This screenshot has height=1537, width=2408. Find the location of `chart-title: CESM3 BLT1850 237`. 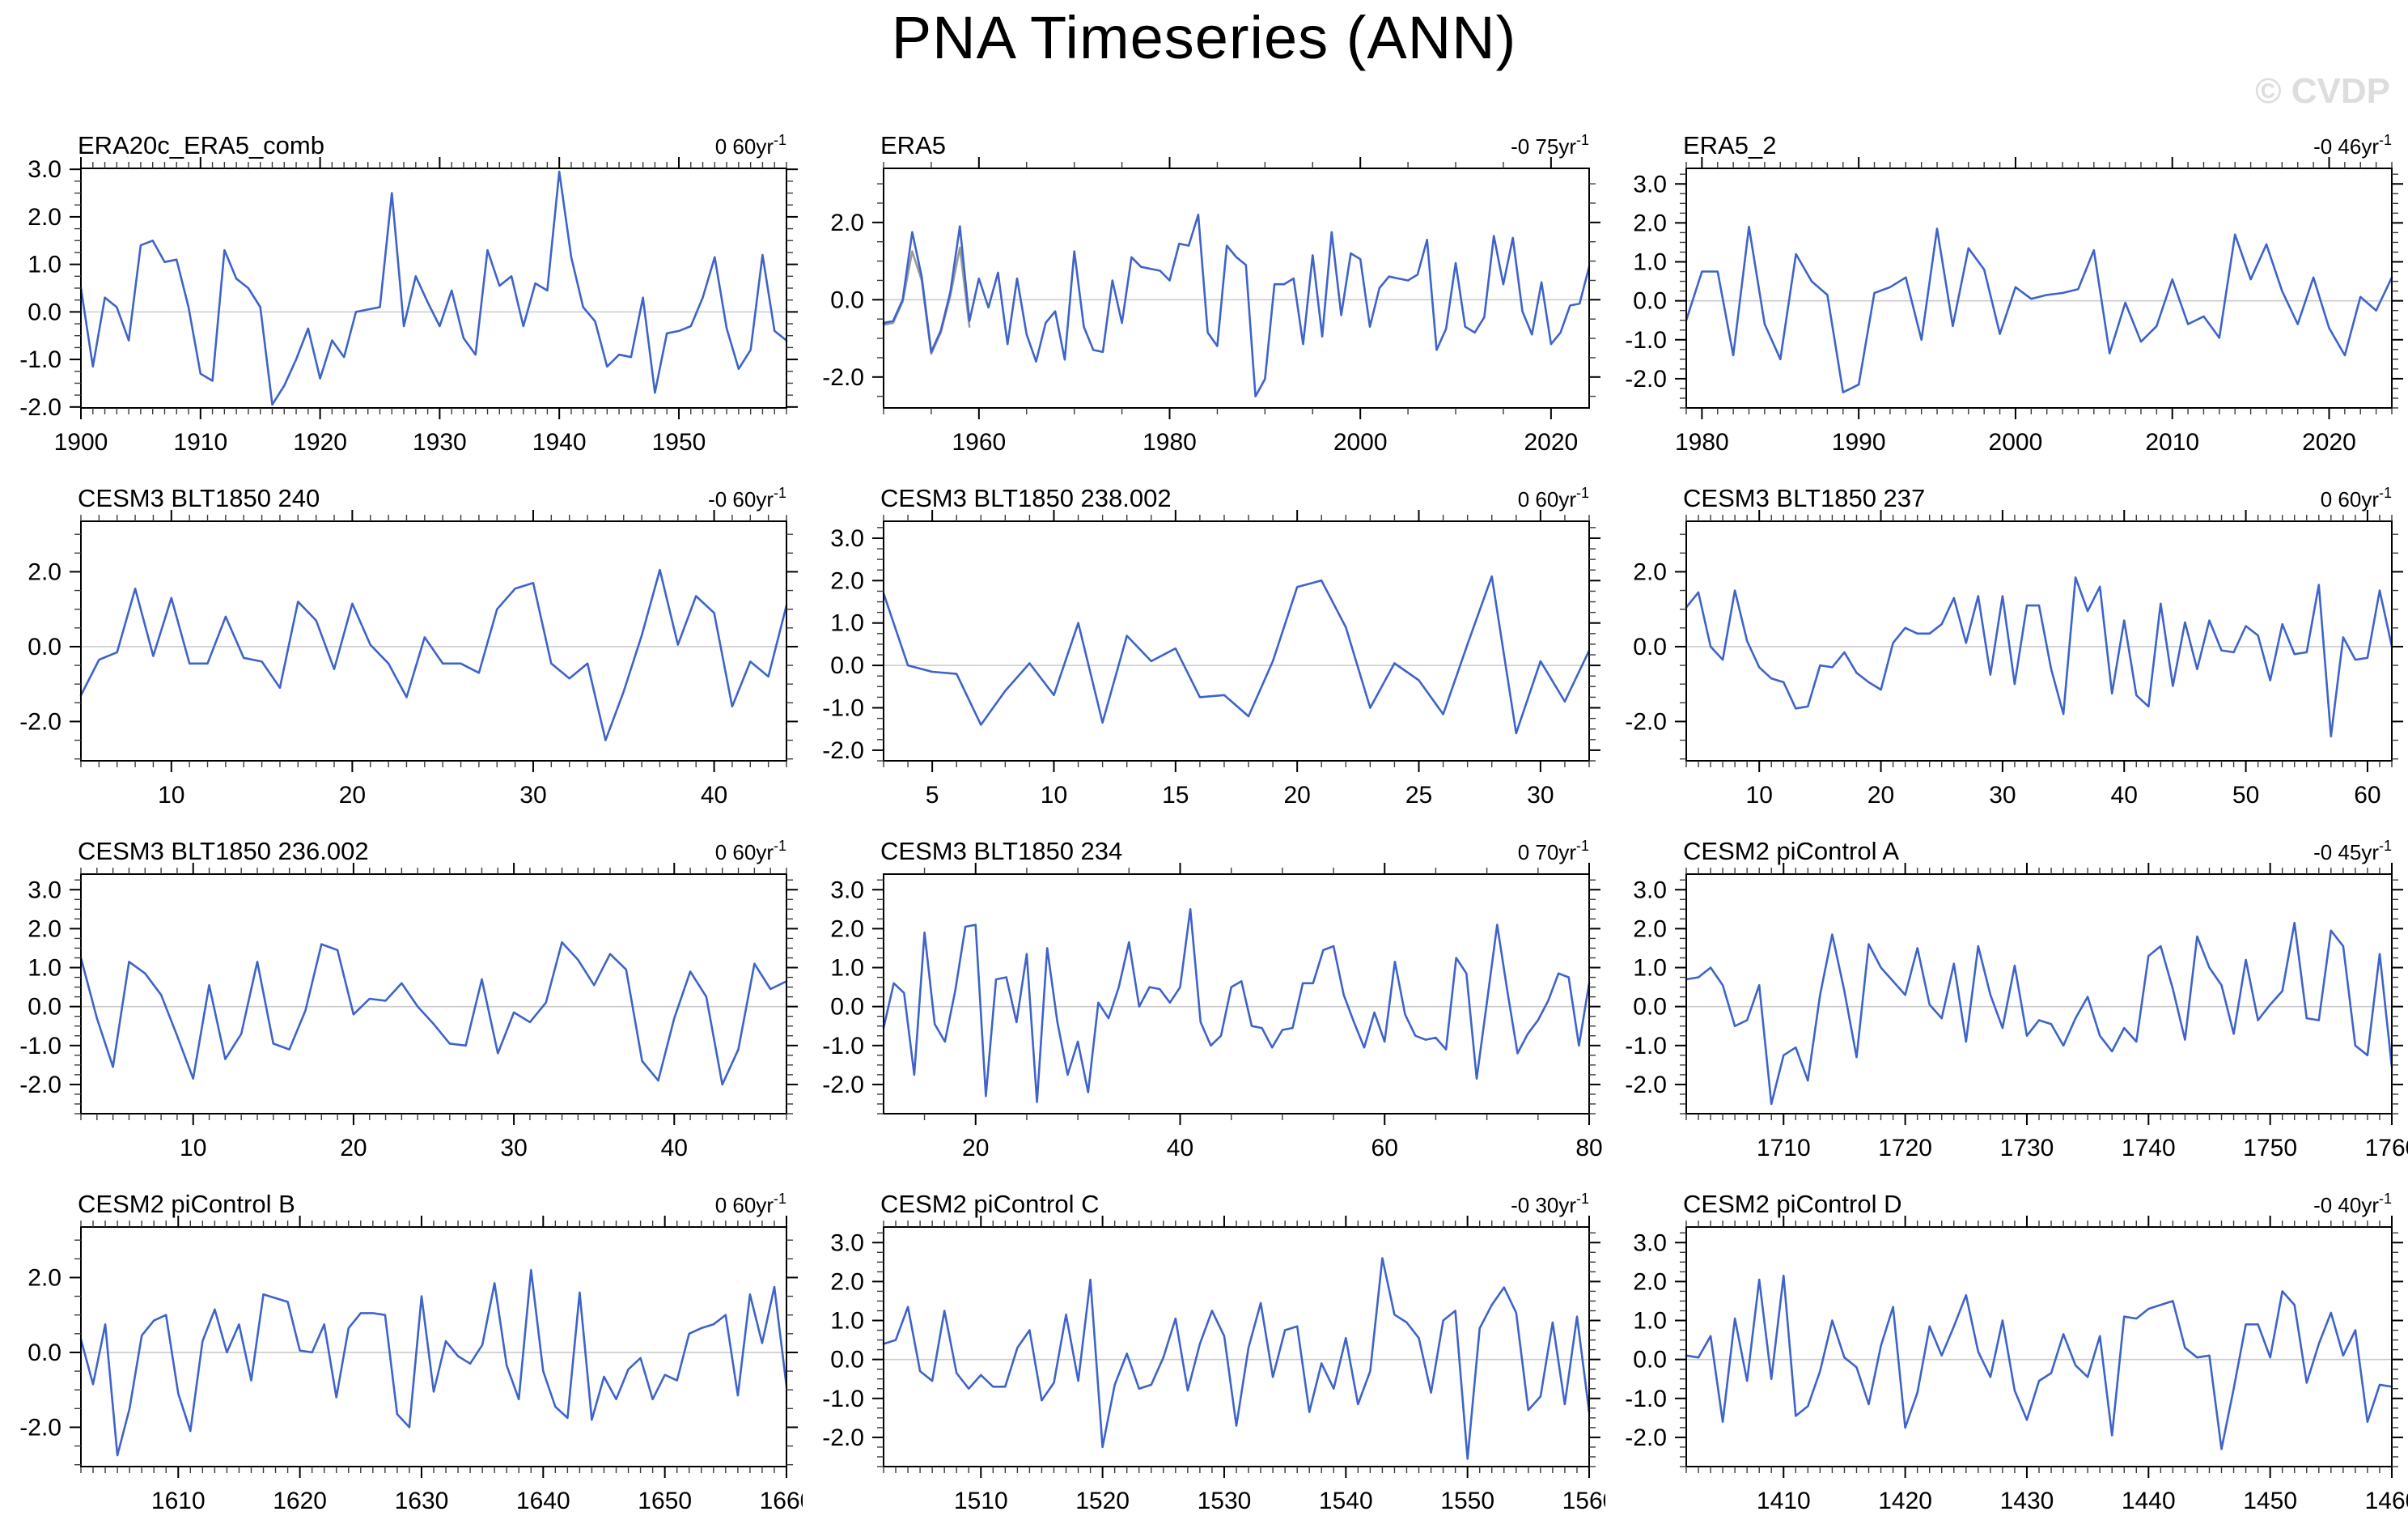

chart-title: CESM3 BLT1850 237 is located at coordinates (1804, 498).